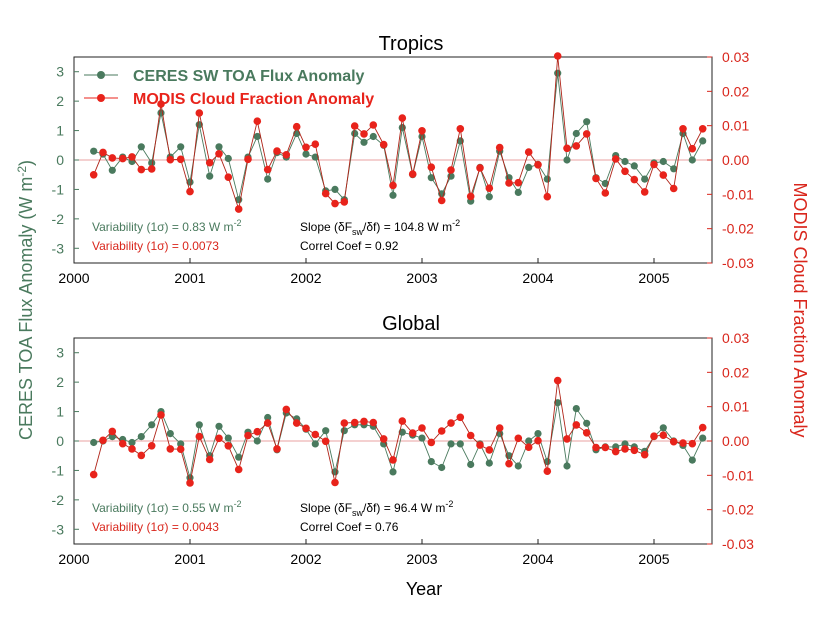 This screenshot has height=638, width=825. I want to click on ceres-series-line, so click(398, 440).